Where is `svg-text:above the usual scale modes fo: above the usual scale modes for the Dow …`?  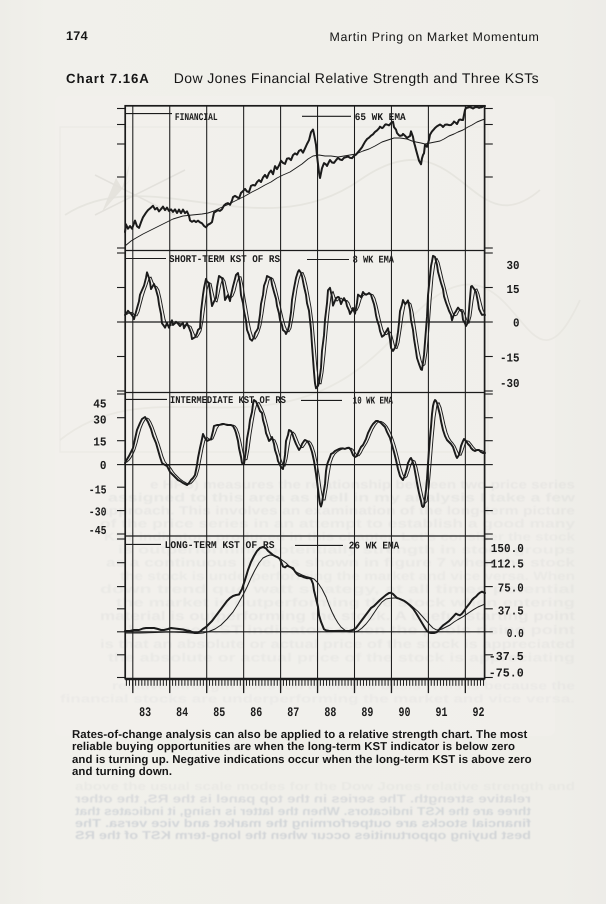 svg-text:above the usual scale modes fo: above the usual scale modes for the Dow … is located at coordinates (325, 787).